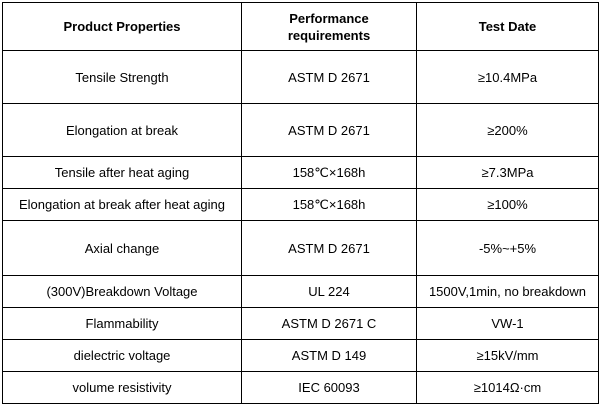  I want to click on header-product-properties: Product Properties, so click(122, 26).